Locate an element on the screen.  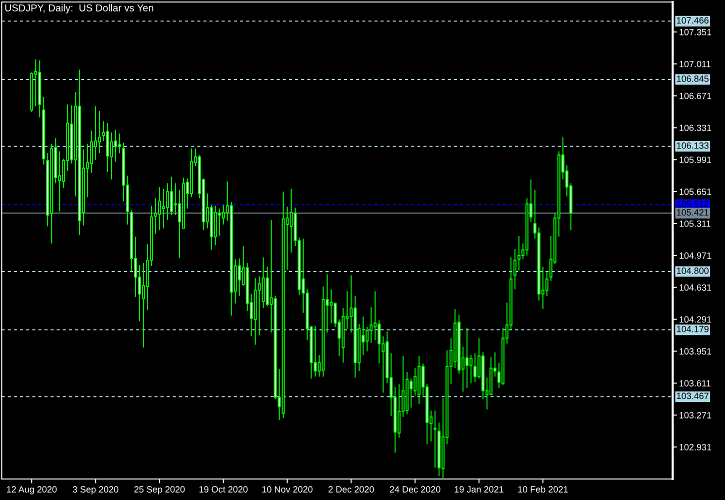
x-tick-label: 2 Dec 2020 is located at coordinates (351, 489).